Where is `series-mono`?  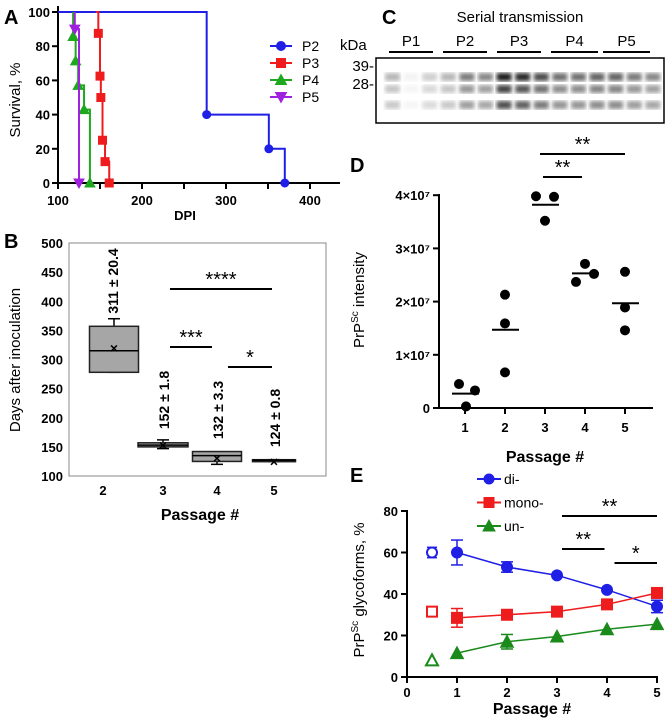 series-mono is located at coordinates (544, 607).